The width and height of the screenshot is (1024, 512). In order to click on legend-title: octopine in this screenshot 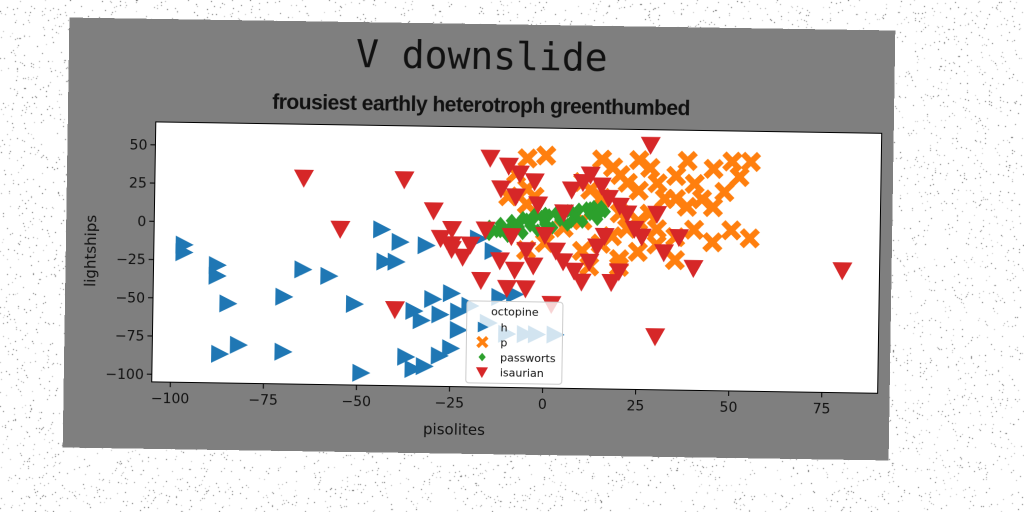, I will do `click(515, 312)`.